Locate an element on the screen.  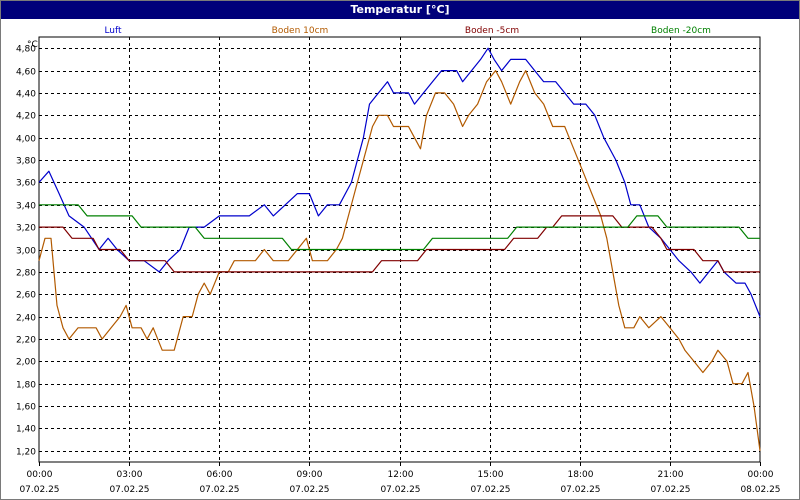
y-tick-label: 4,60 is located at coordinates (26, 73).